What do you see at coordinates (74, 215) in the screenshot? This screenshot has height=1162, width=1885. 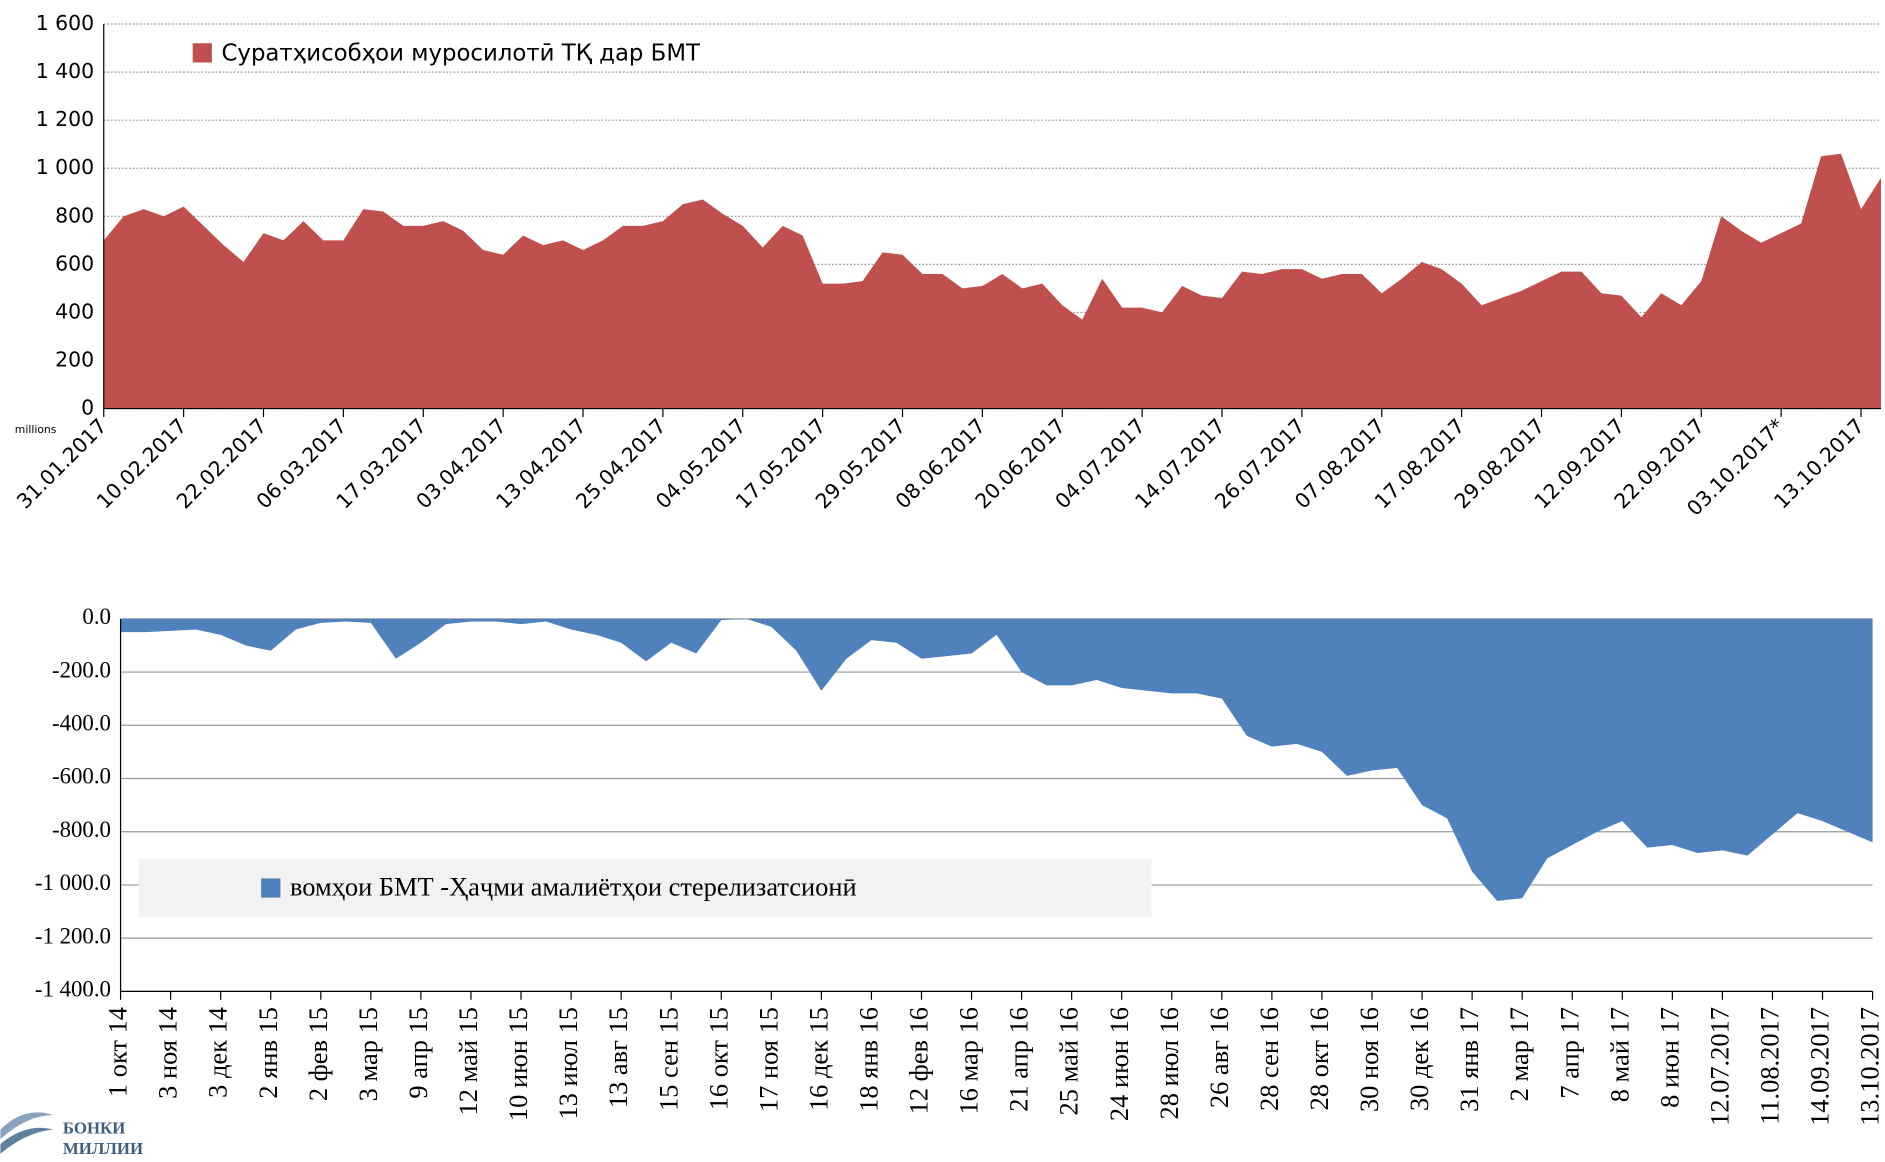 I see `y-tick-label: 800` at bounding box center [74, 215].